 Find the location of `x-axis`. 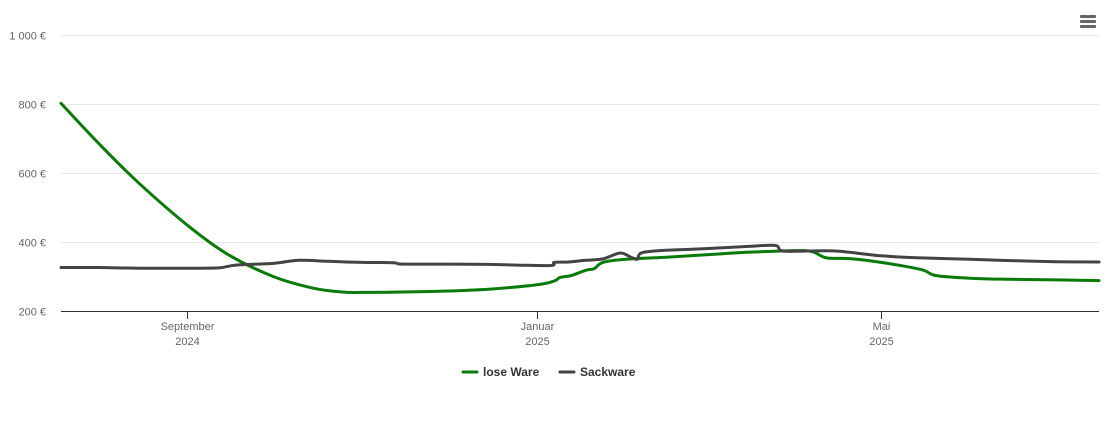

x-axis is located at coordinates (580, 315).